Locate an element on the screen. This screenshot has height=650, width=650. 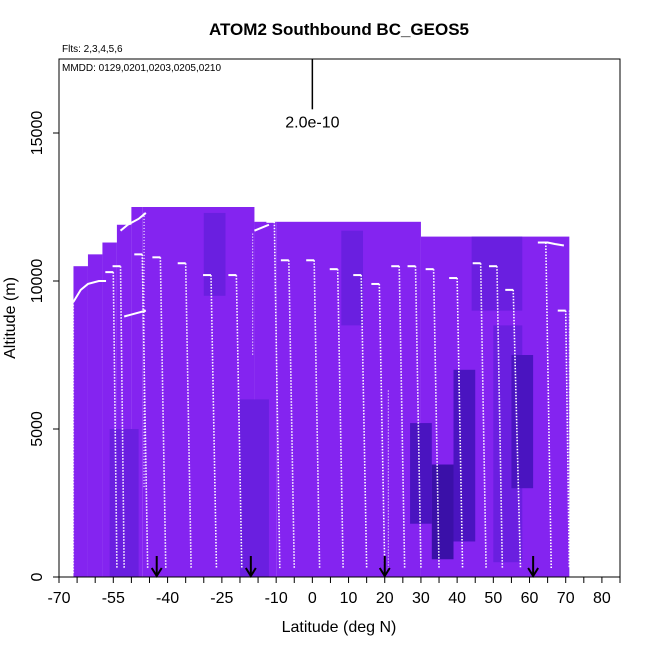
dates-label: MMDD: 0129,0201,0203,0205,0210 is located at coordinates (141, 68).